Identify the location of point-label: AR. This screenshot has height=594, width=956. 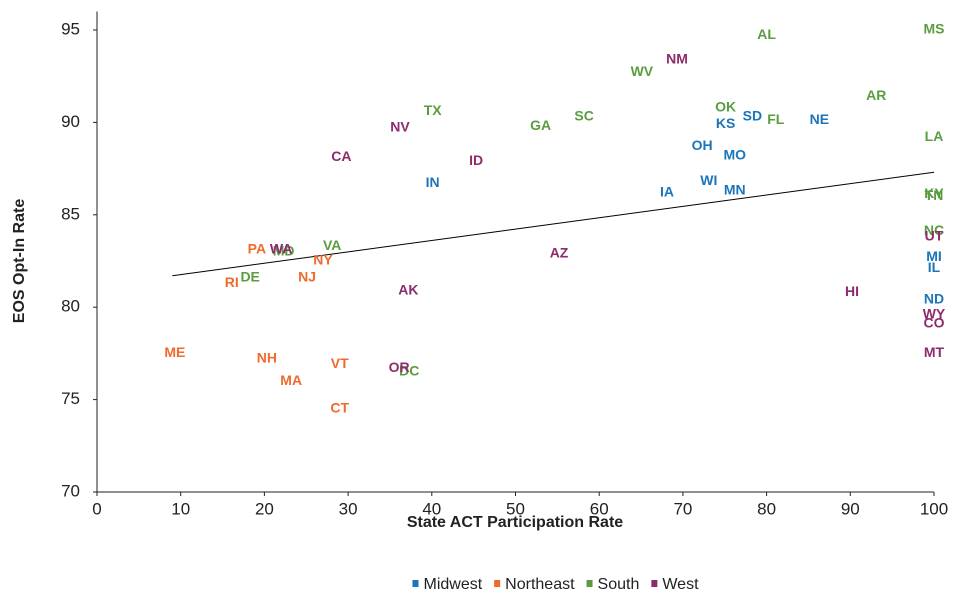
(876, 95).